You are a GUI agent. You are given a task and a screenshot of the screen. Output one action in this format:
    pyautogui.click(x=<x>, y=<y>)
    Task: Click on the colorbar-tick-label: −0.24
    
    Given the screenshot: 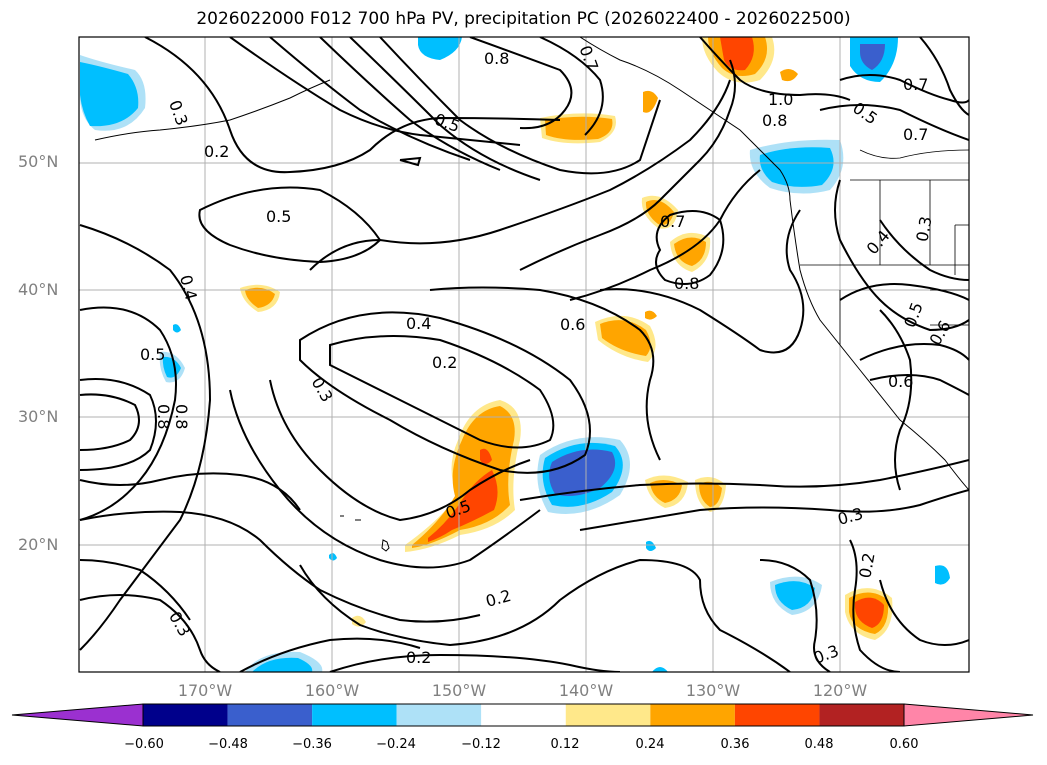 What is the action you would take?
    pyautogui.click(x=396, y=744)
    